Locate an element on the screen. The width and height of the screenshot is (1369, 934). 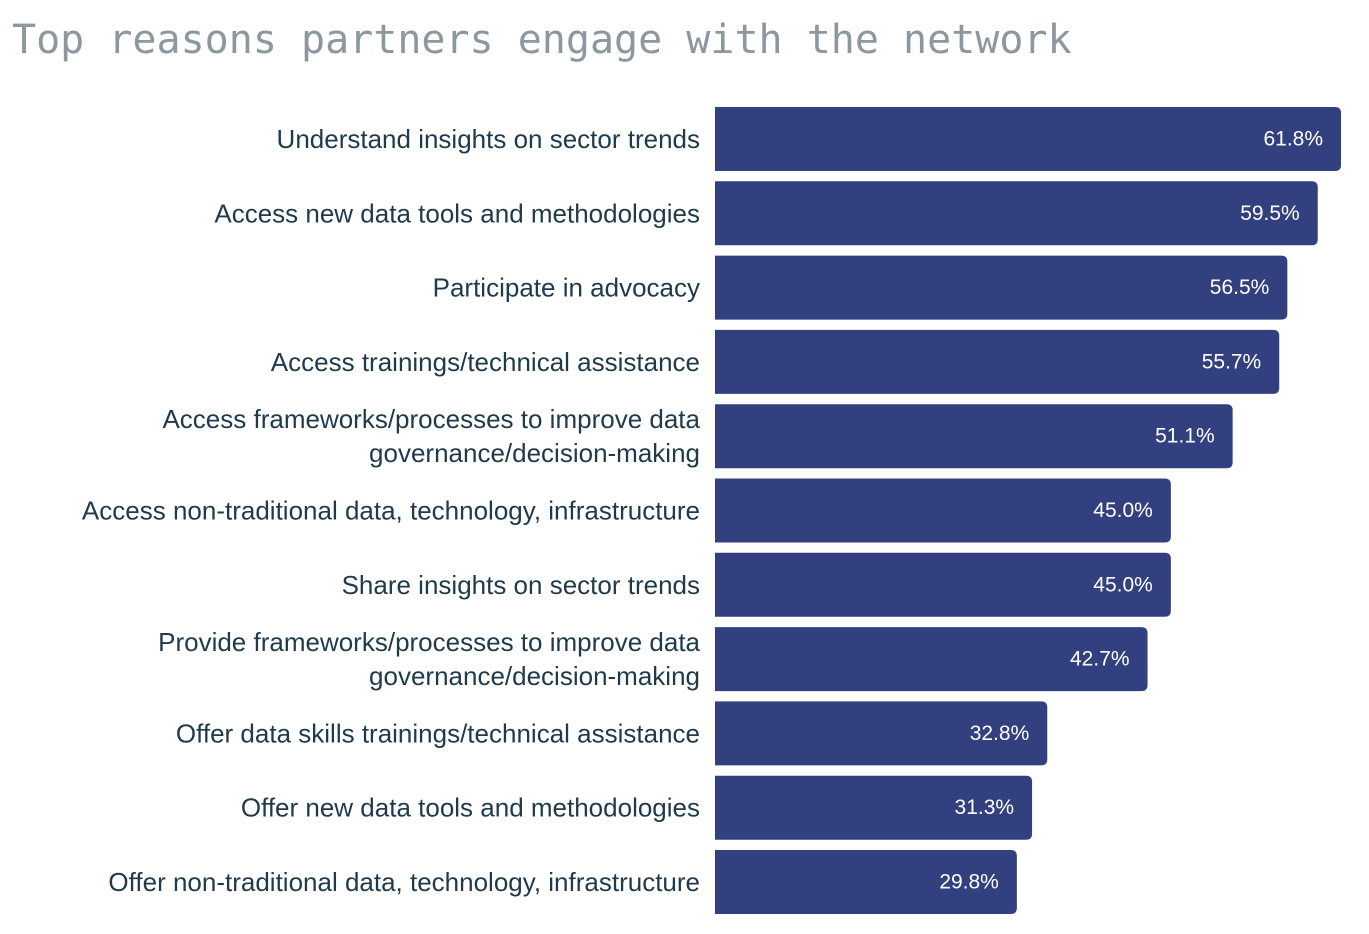
category-label-line: Access new data tools and methodologies is located at coordinates (457, 213).